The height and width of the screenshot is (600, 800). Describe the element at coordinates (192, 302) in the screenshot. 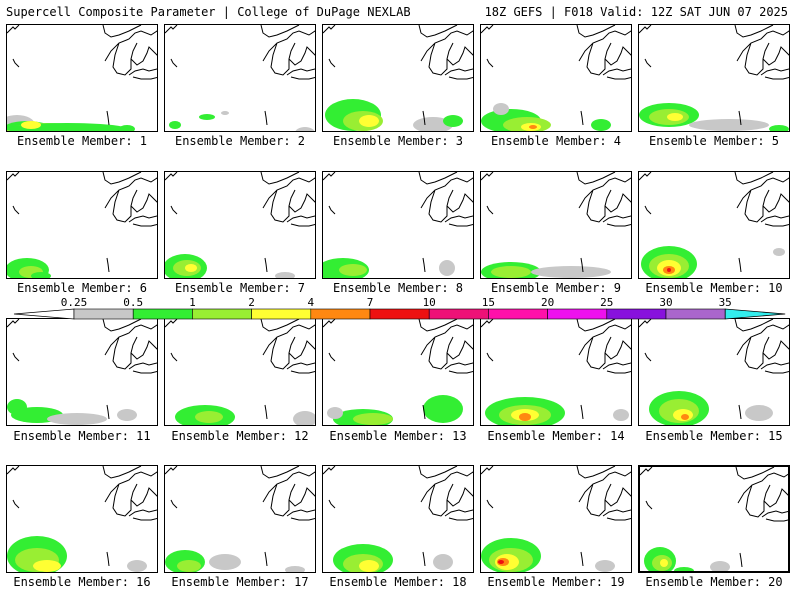

I see `colorbar-tick-label: 1` at that location.